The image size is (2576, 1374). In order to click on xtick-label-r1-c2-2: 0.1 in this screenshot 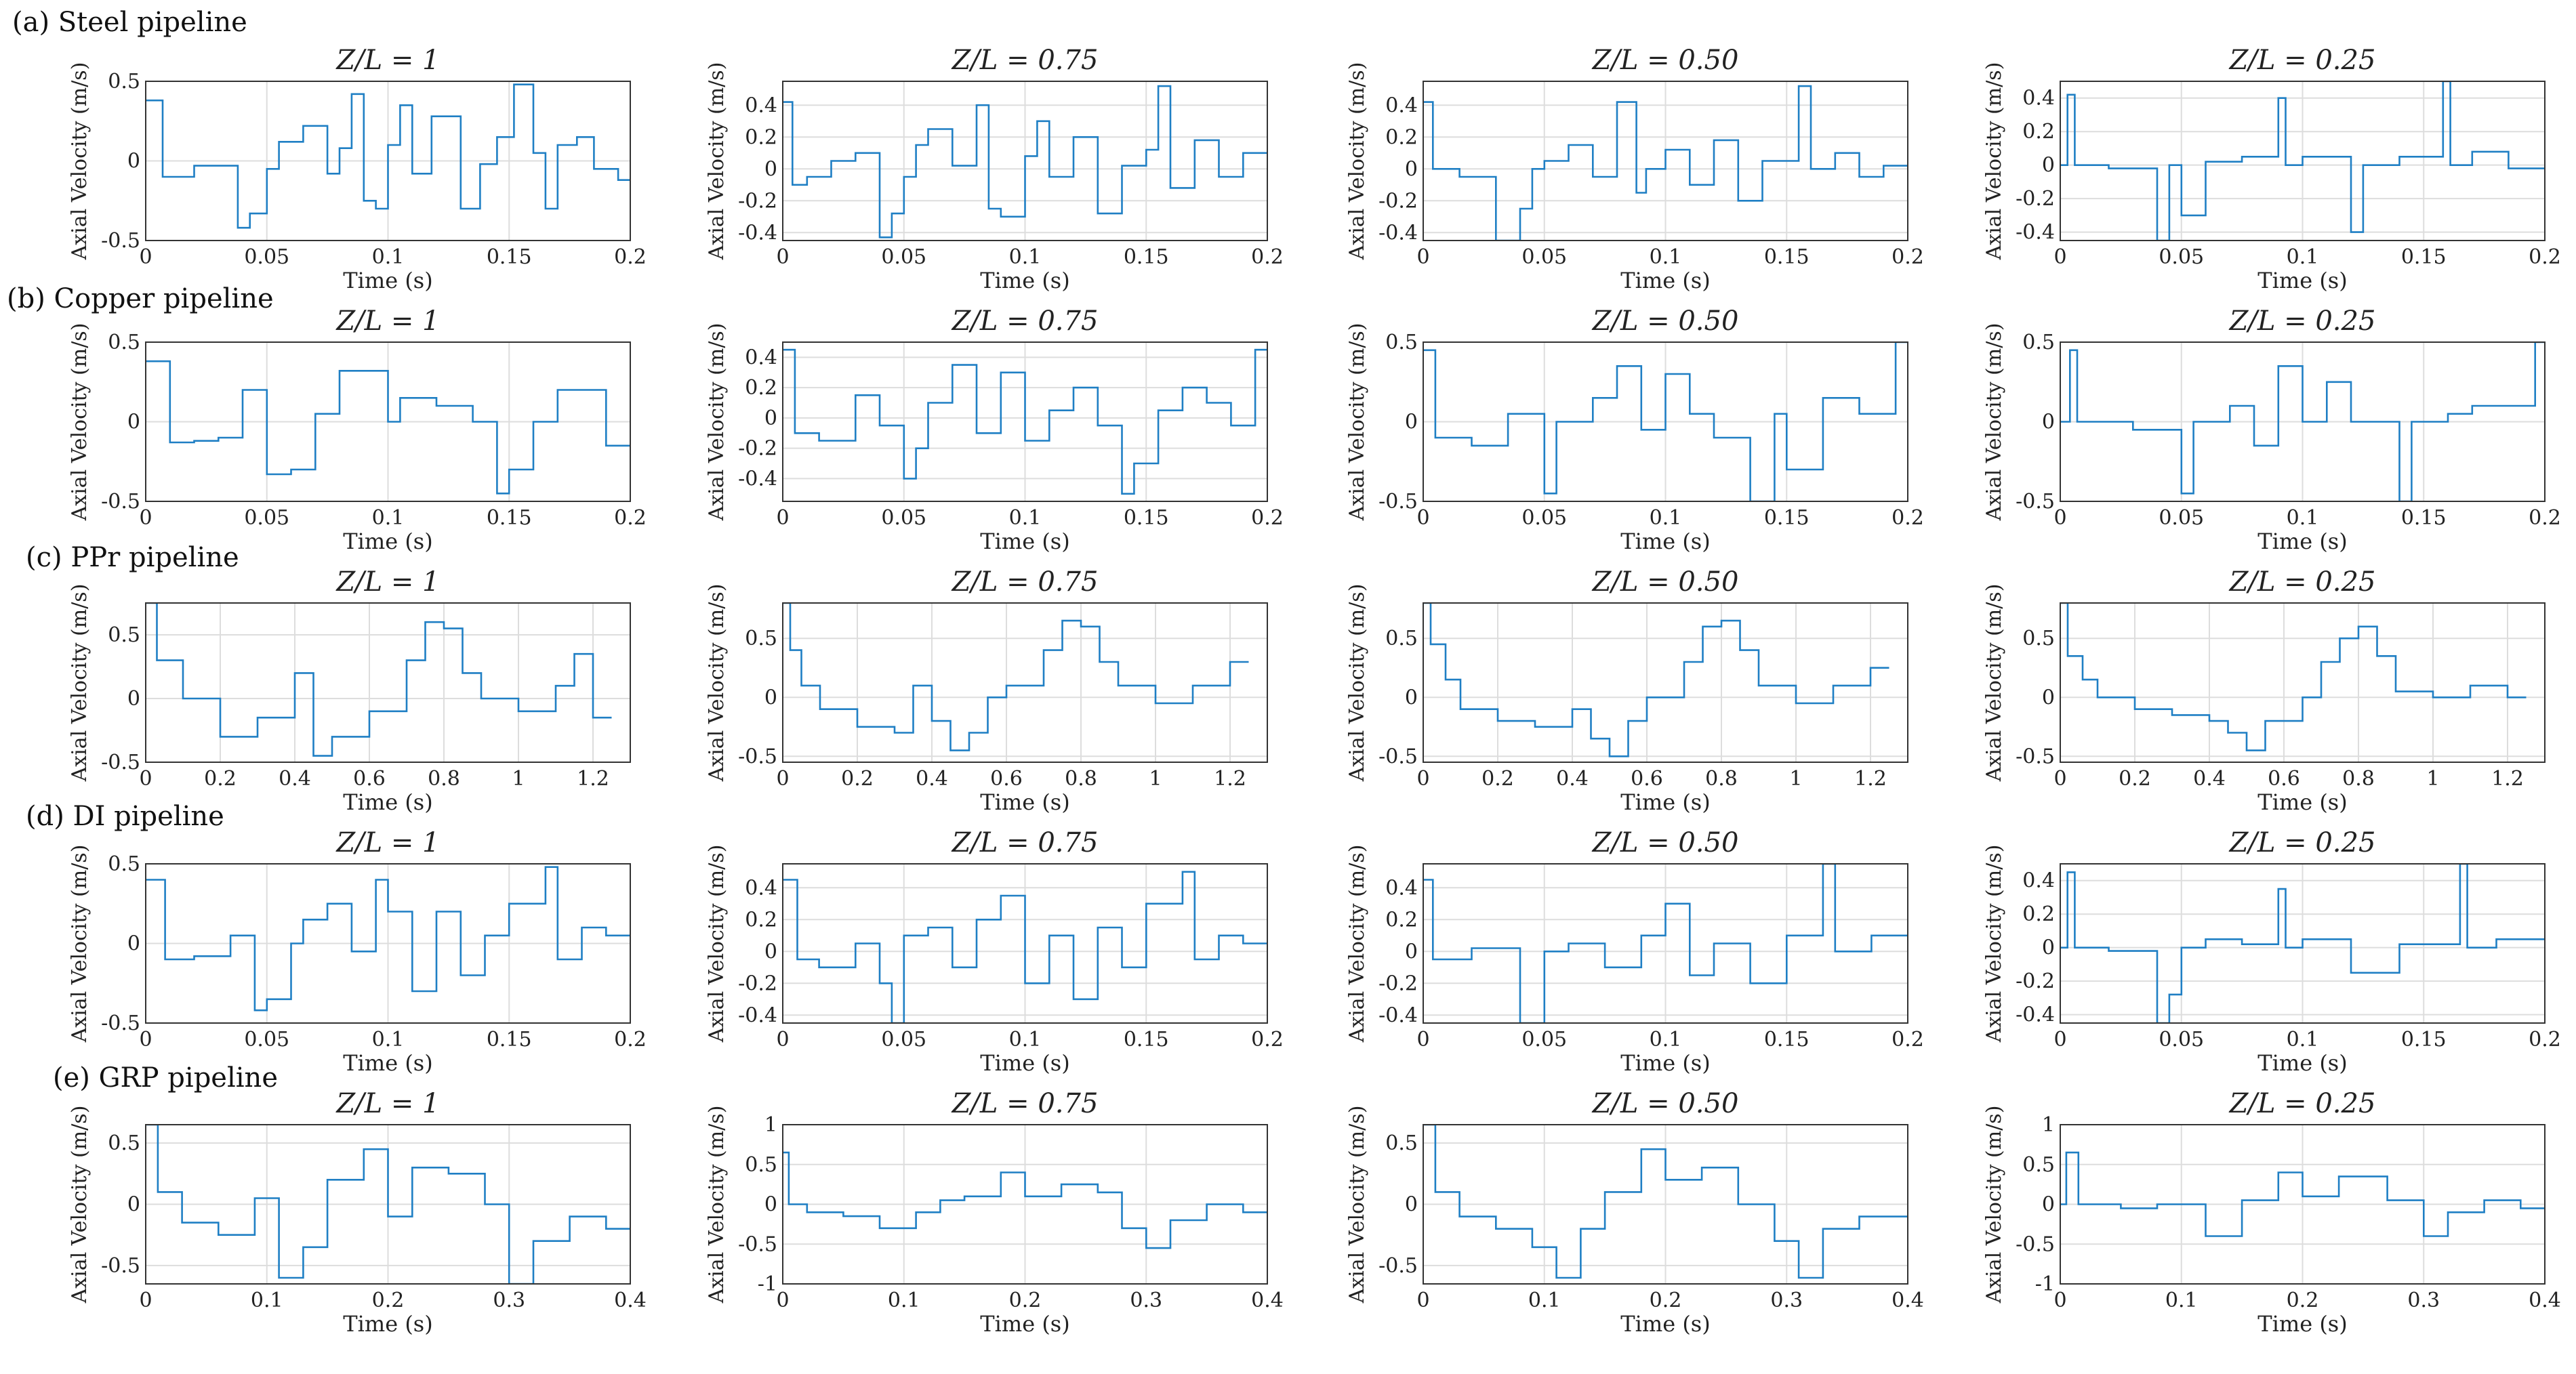, I will do `click(1666, 518)`.